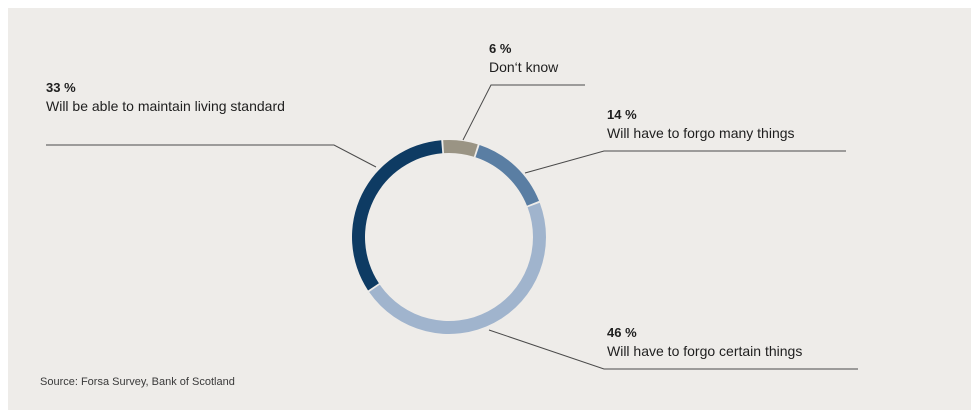 The height and width of the screenshot is (418, 979). What do you see at coordinates (523, 112) in the screenshot?
I see `leader-line-dont-know` at bounding box center [523, 112].